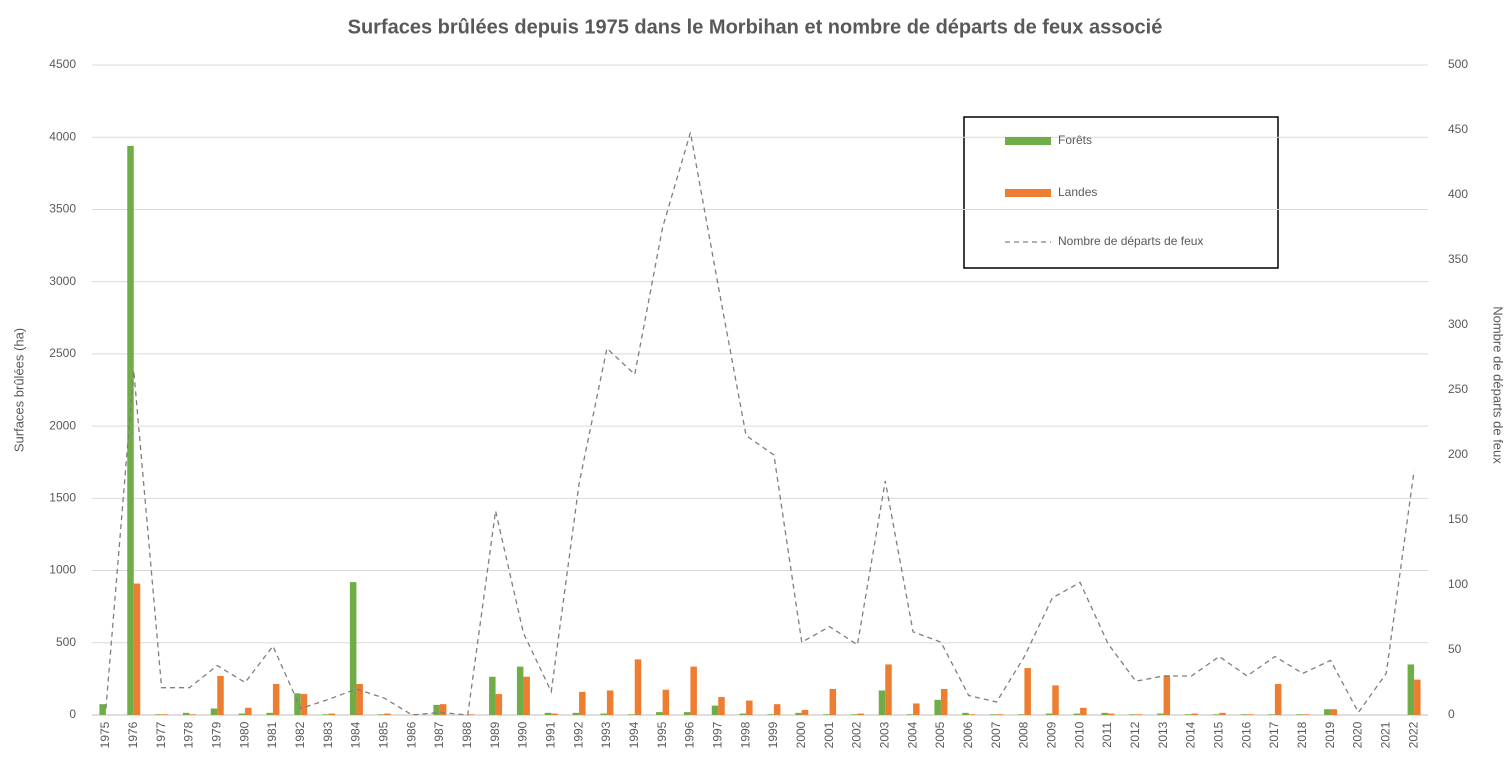 The image size is (1510, 760). What do you see at coordinates (383, 734) in the screenshot?
I see `x-tick-label: 1985` at bounding box center [383, 734].